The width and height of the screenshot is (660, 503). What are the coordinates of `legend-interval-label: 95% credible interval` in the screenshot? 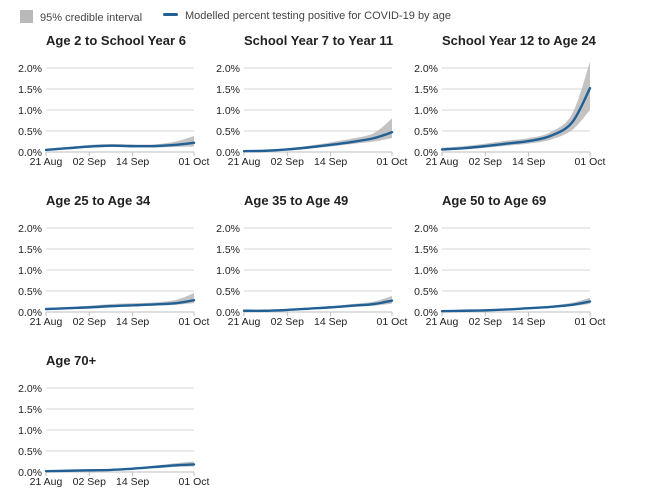 It's located at (91, 18).